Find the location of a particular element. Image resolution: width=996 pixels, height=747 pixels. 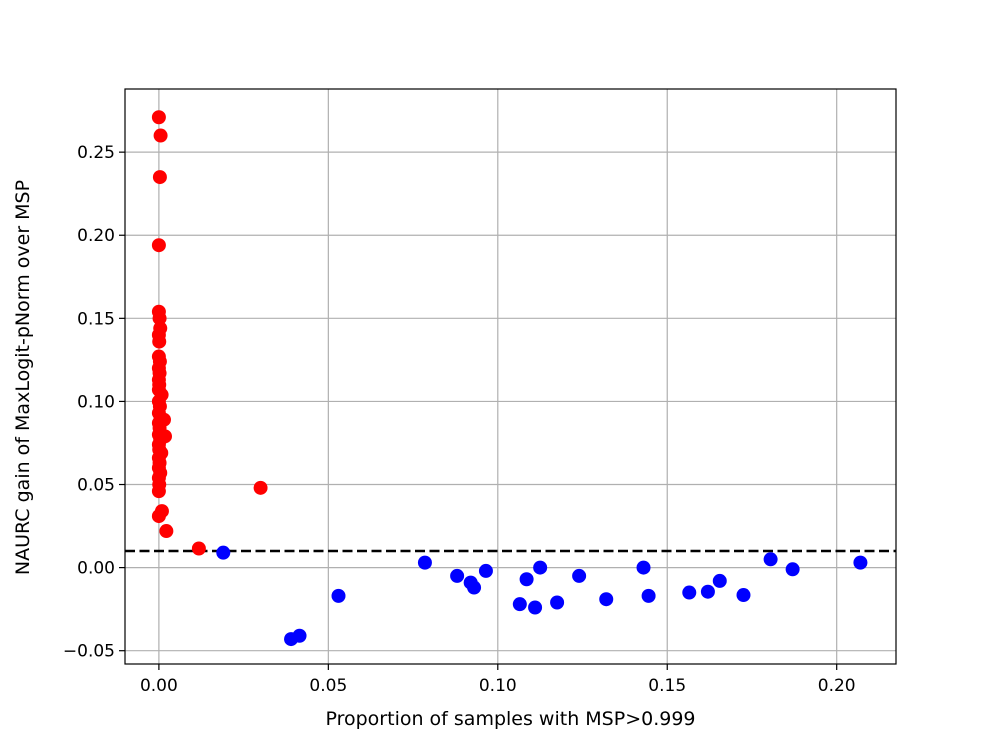

x-tick-label: 0.20 is located at coordinates (837, 686).